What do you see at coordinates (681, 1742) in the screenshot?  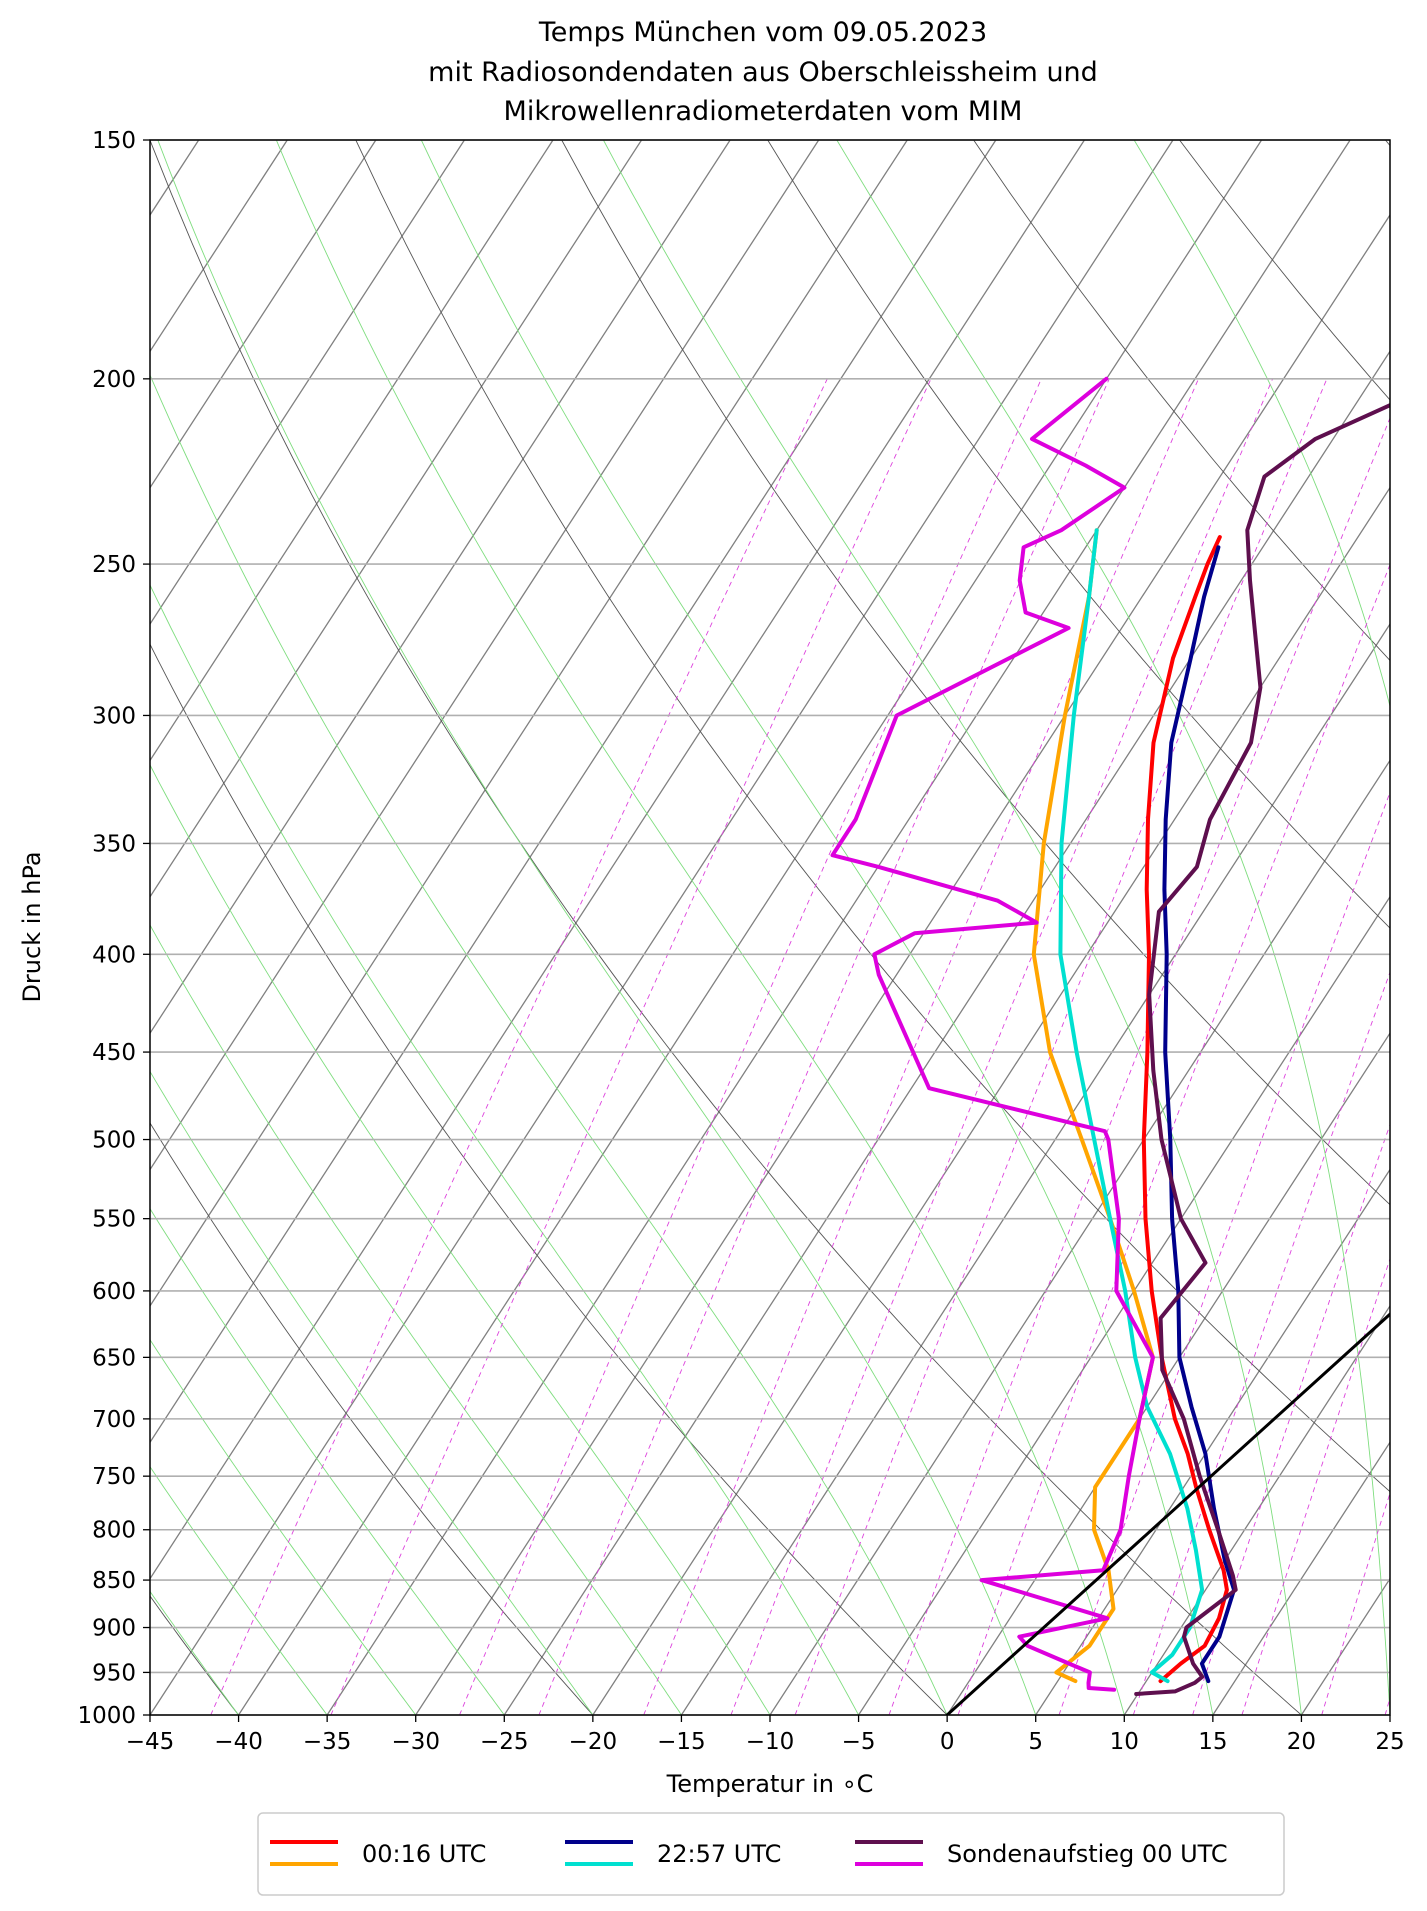 I see `x-tick-label: −15` at bounding box center [681, 1742].